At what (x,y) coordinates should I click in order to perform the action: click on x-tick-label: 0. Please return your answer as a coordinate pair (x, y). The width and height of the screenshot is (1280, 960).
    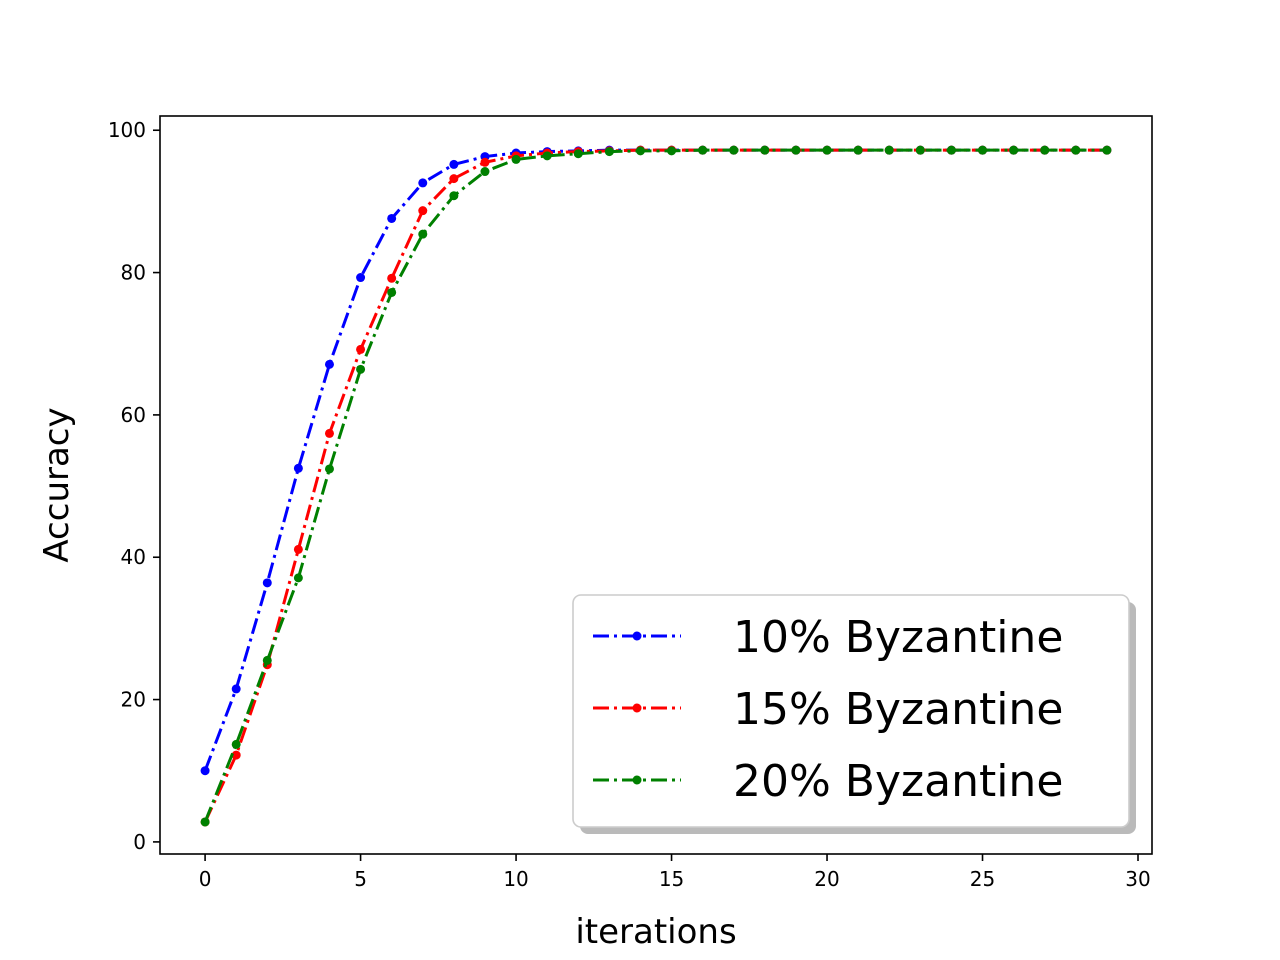
    Looking at the image, I should click on (205, 879).